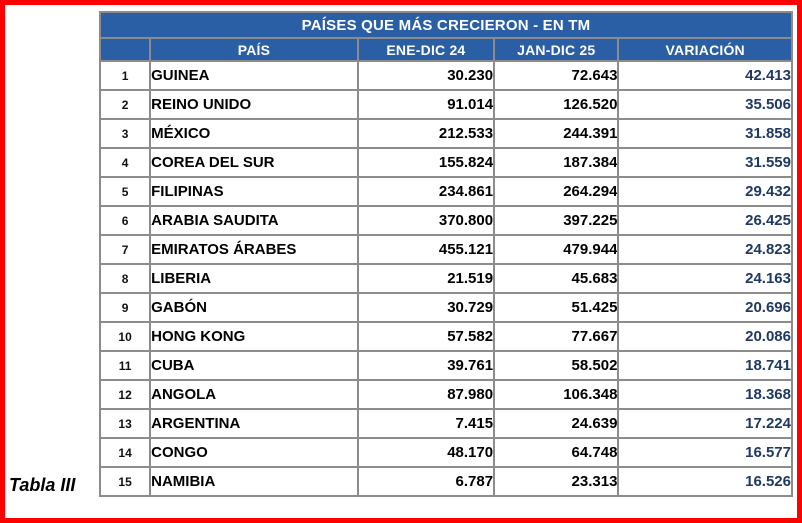 The height and width of the screenshot is (523, 802). What do you see at coordinates (254, 452) in the screenshot?
I see `row-country: CONGO` at bounding box center [254, 452].